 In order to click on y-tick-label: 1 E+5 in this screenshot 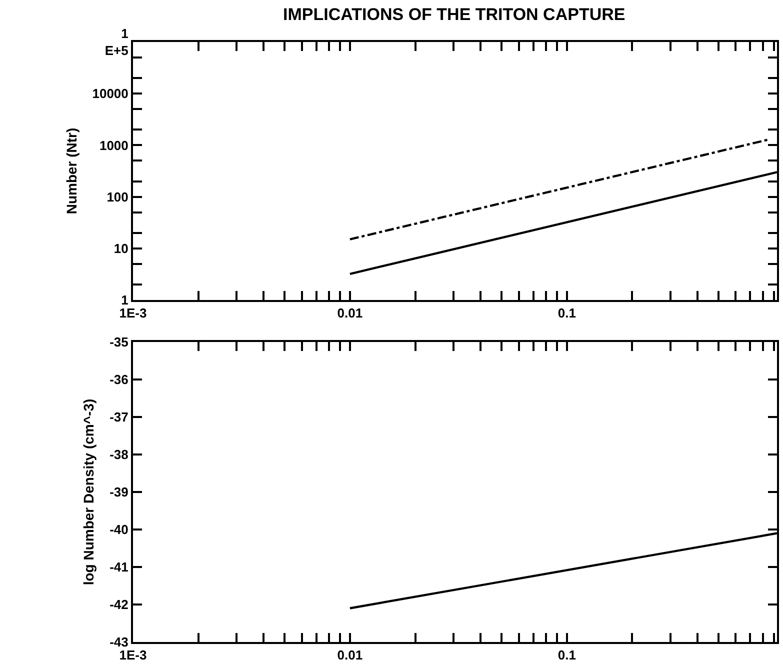, I will do `click(116, 42)`.